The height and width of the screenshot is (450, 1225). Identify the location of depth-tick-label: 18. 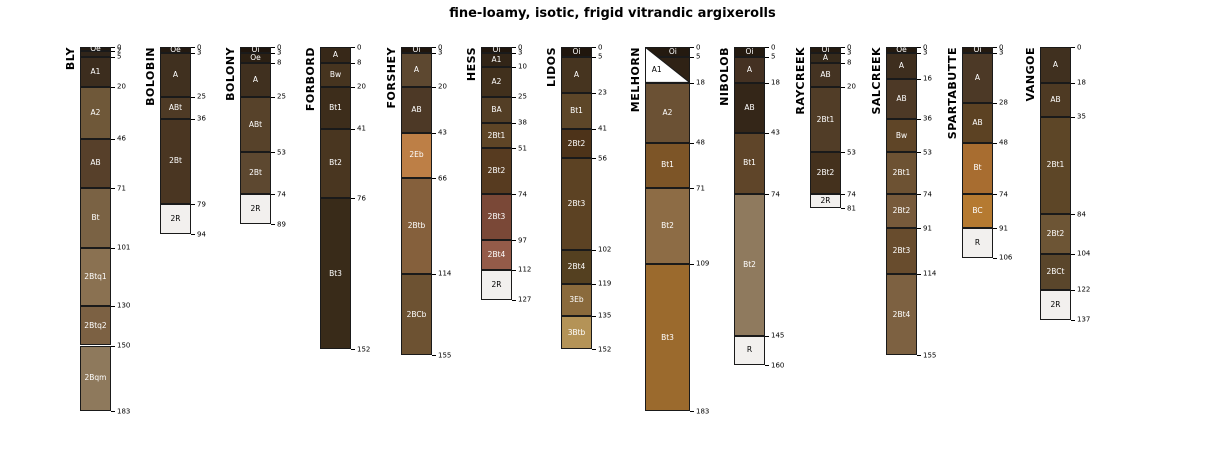
(775, 82).